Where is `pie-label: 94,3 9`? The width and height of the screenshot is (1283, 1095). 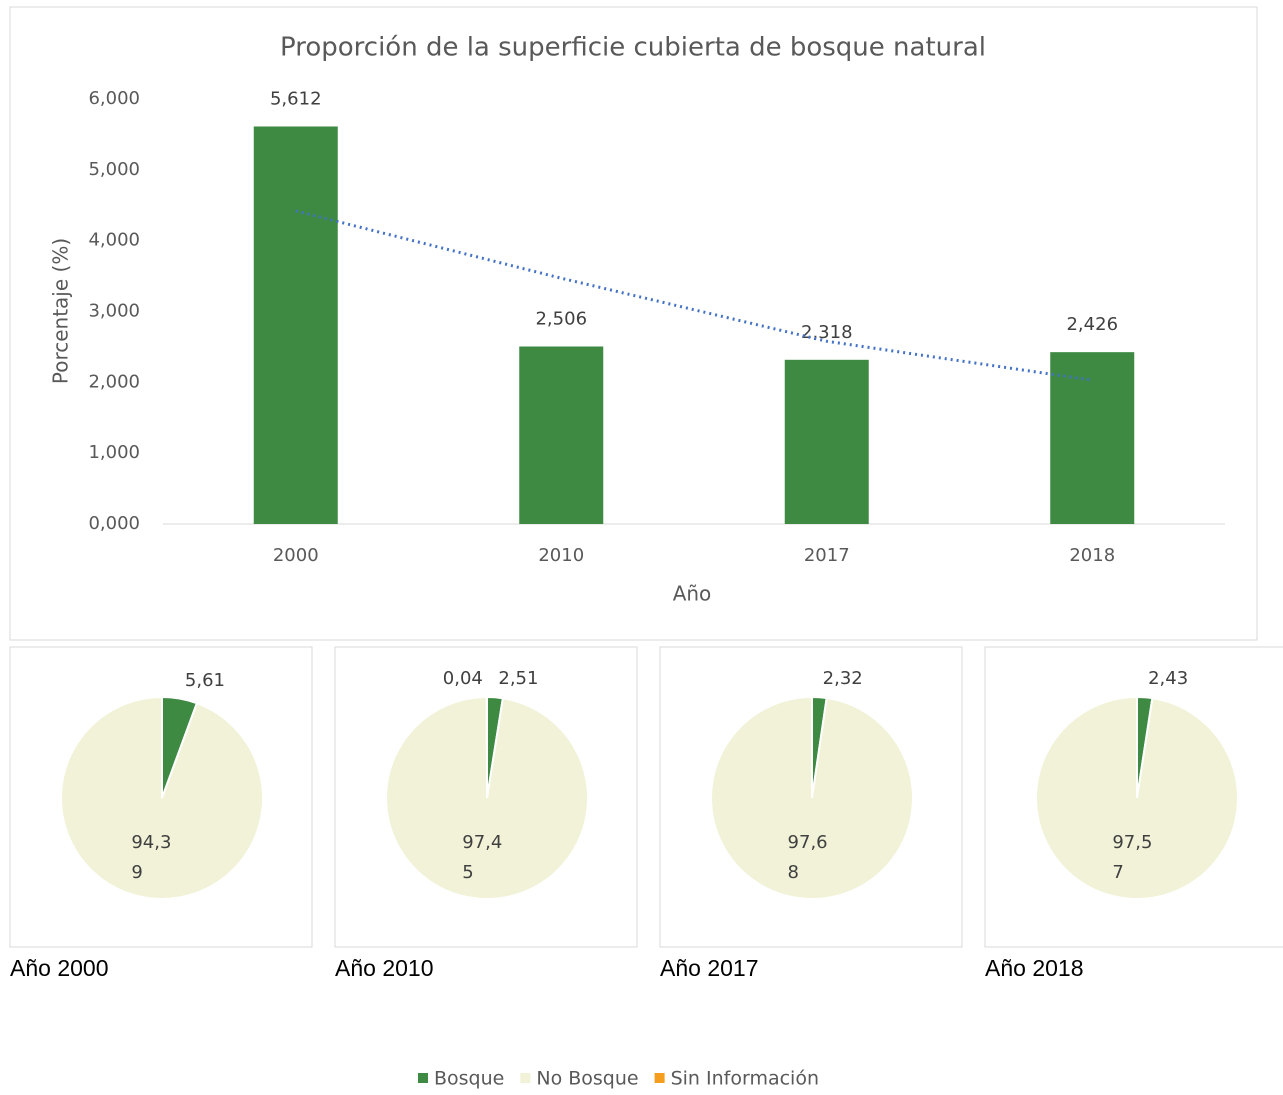 pie-label: 94,3 9 is located at coordinates (151, 857).